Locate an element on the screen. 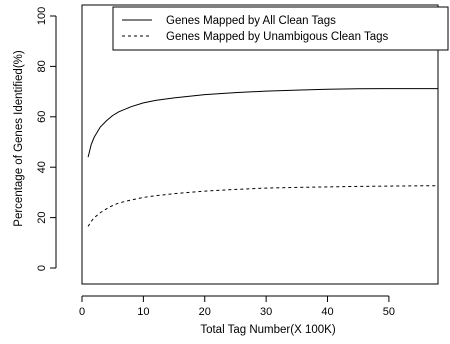 This screenshot has width=450, height=344. y-axis-title: Percentage of Genes Identified(%) is located at coordinates (19, 138).